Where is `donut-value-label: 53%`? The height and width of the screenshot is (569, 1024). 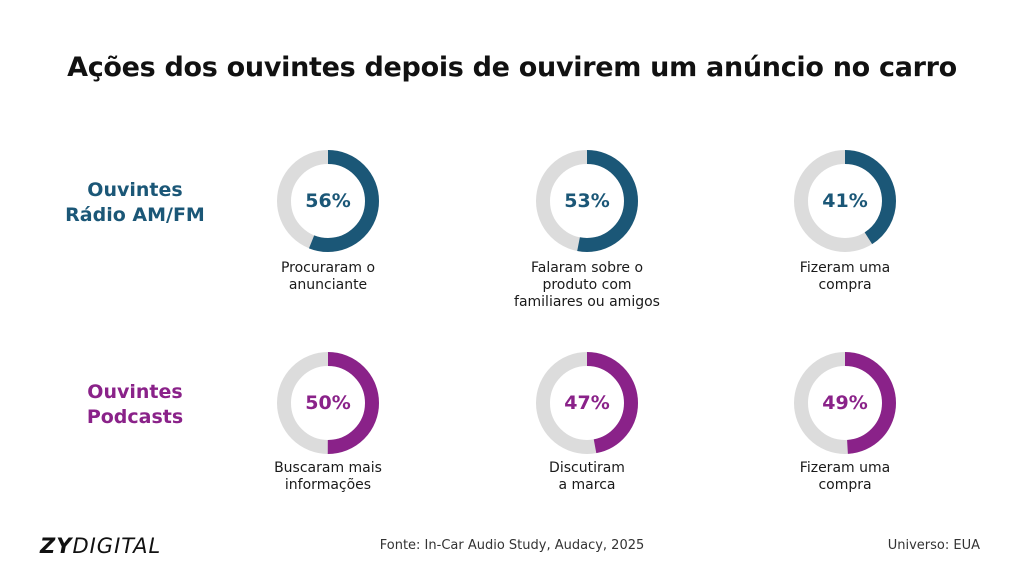
donut-value-label: 53% is located at coordinates (587, 201).